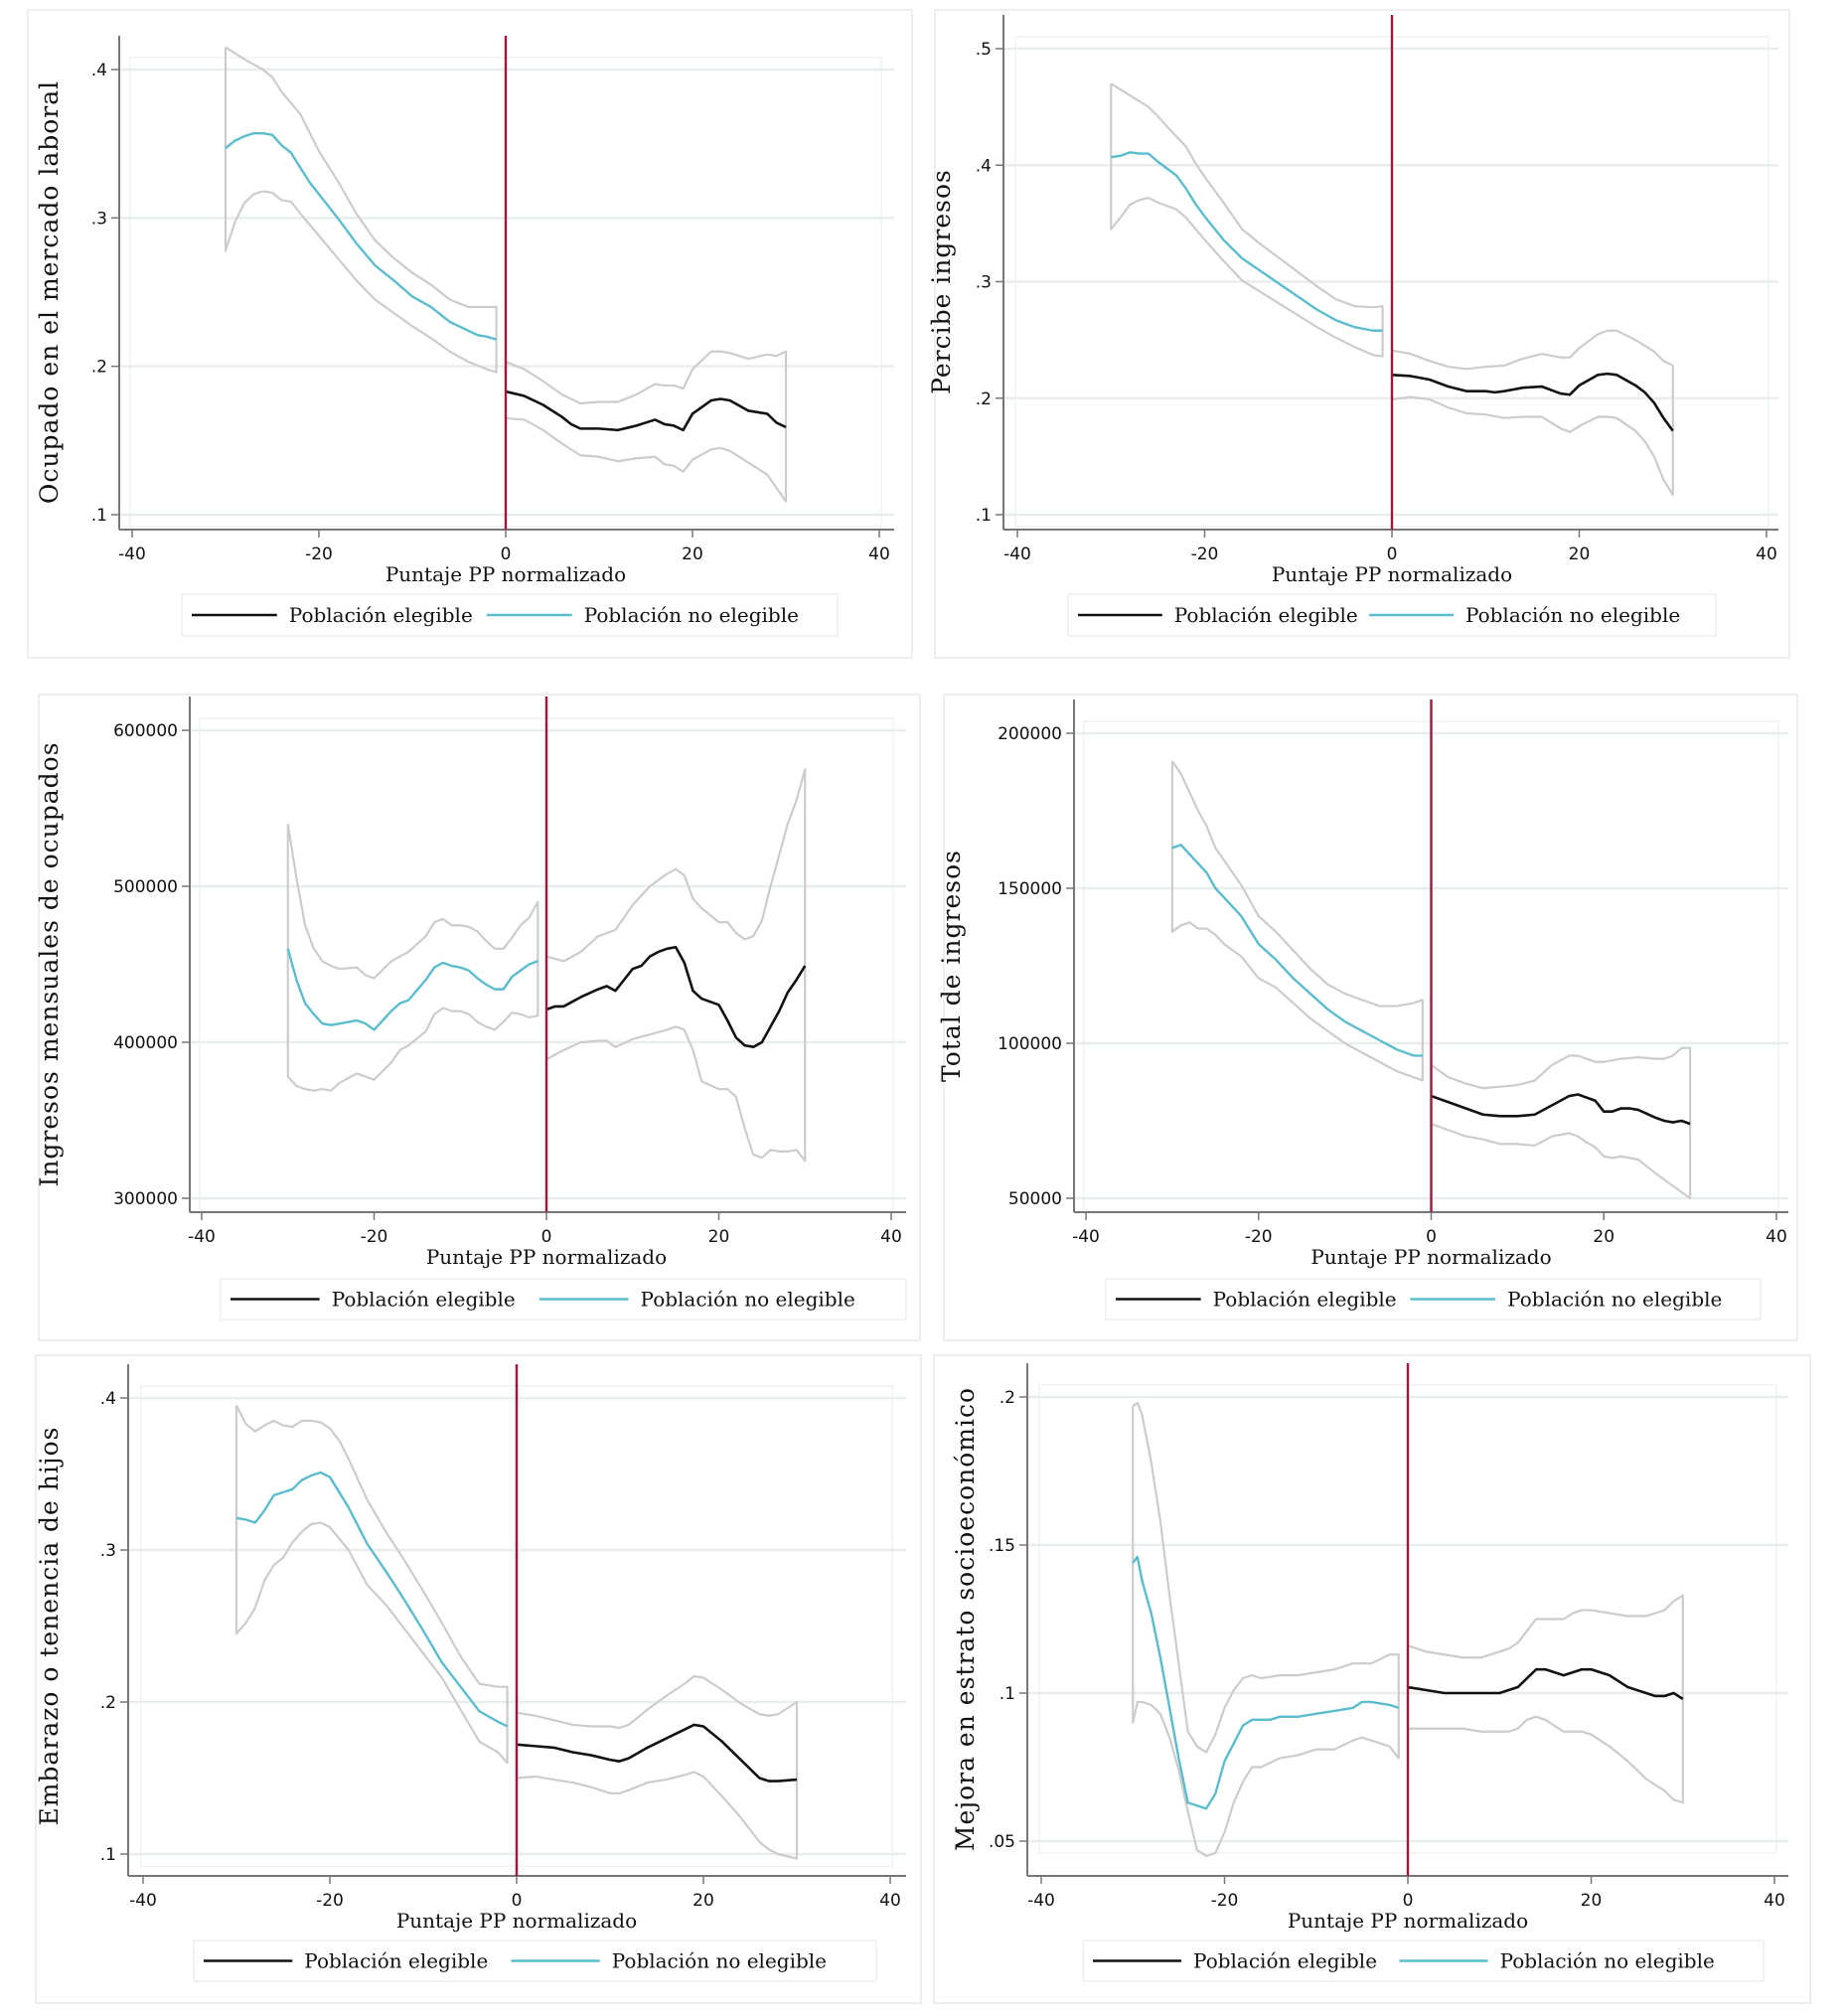 Image resolution: width=1845 pixels, height=2016 pixels. Describe the element at coordinates (146, 731) in the screenshot. I see `y-tick-label: 600000` at that location.